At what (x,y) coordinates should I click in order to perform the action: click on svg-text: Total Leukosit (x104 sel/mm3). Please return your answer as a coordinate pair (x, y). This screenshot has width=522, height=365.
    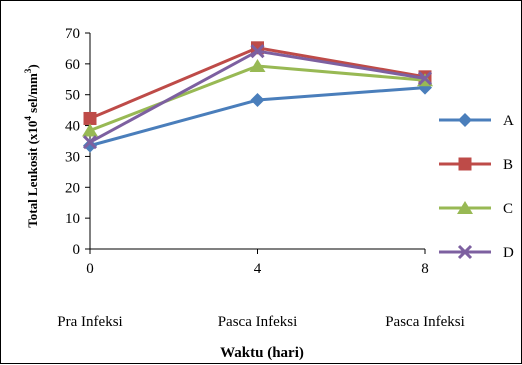
    Looking at the image, I should click on (31, 145).